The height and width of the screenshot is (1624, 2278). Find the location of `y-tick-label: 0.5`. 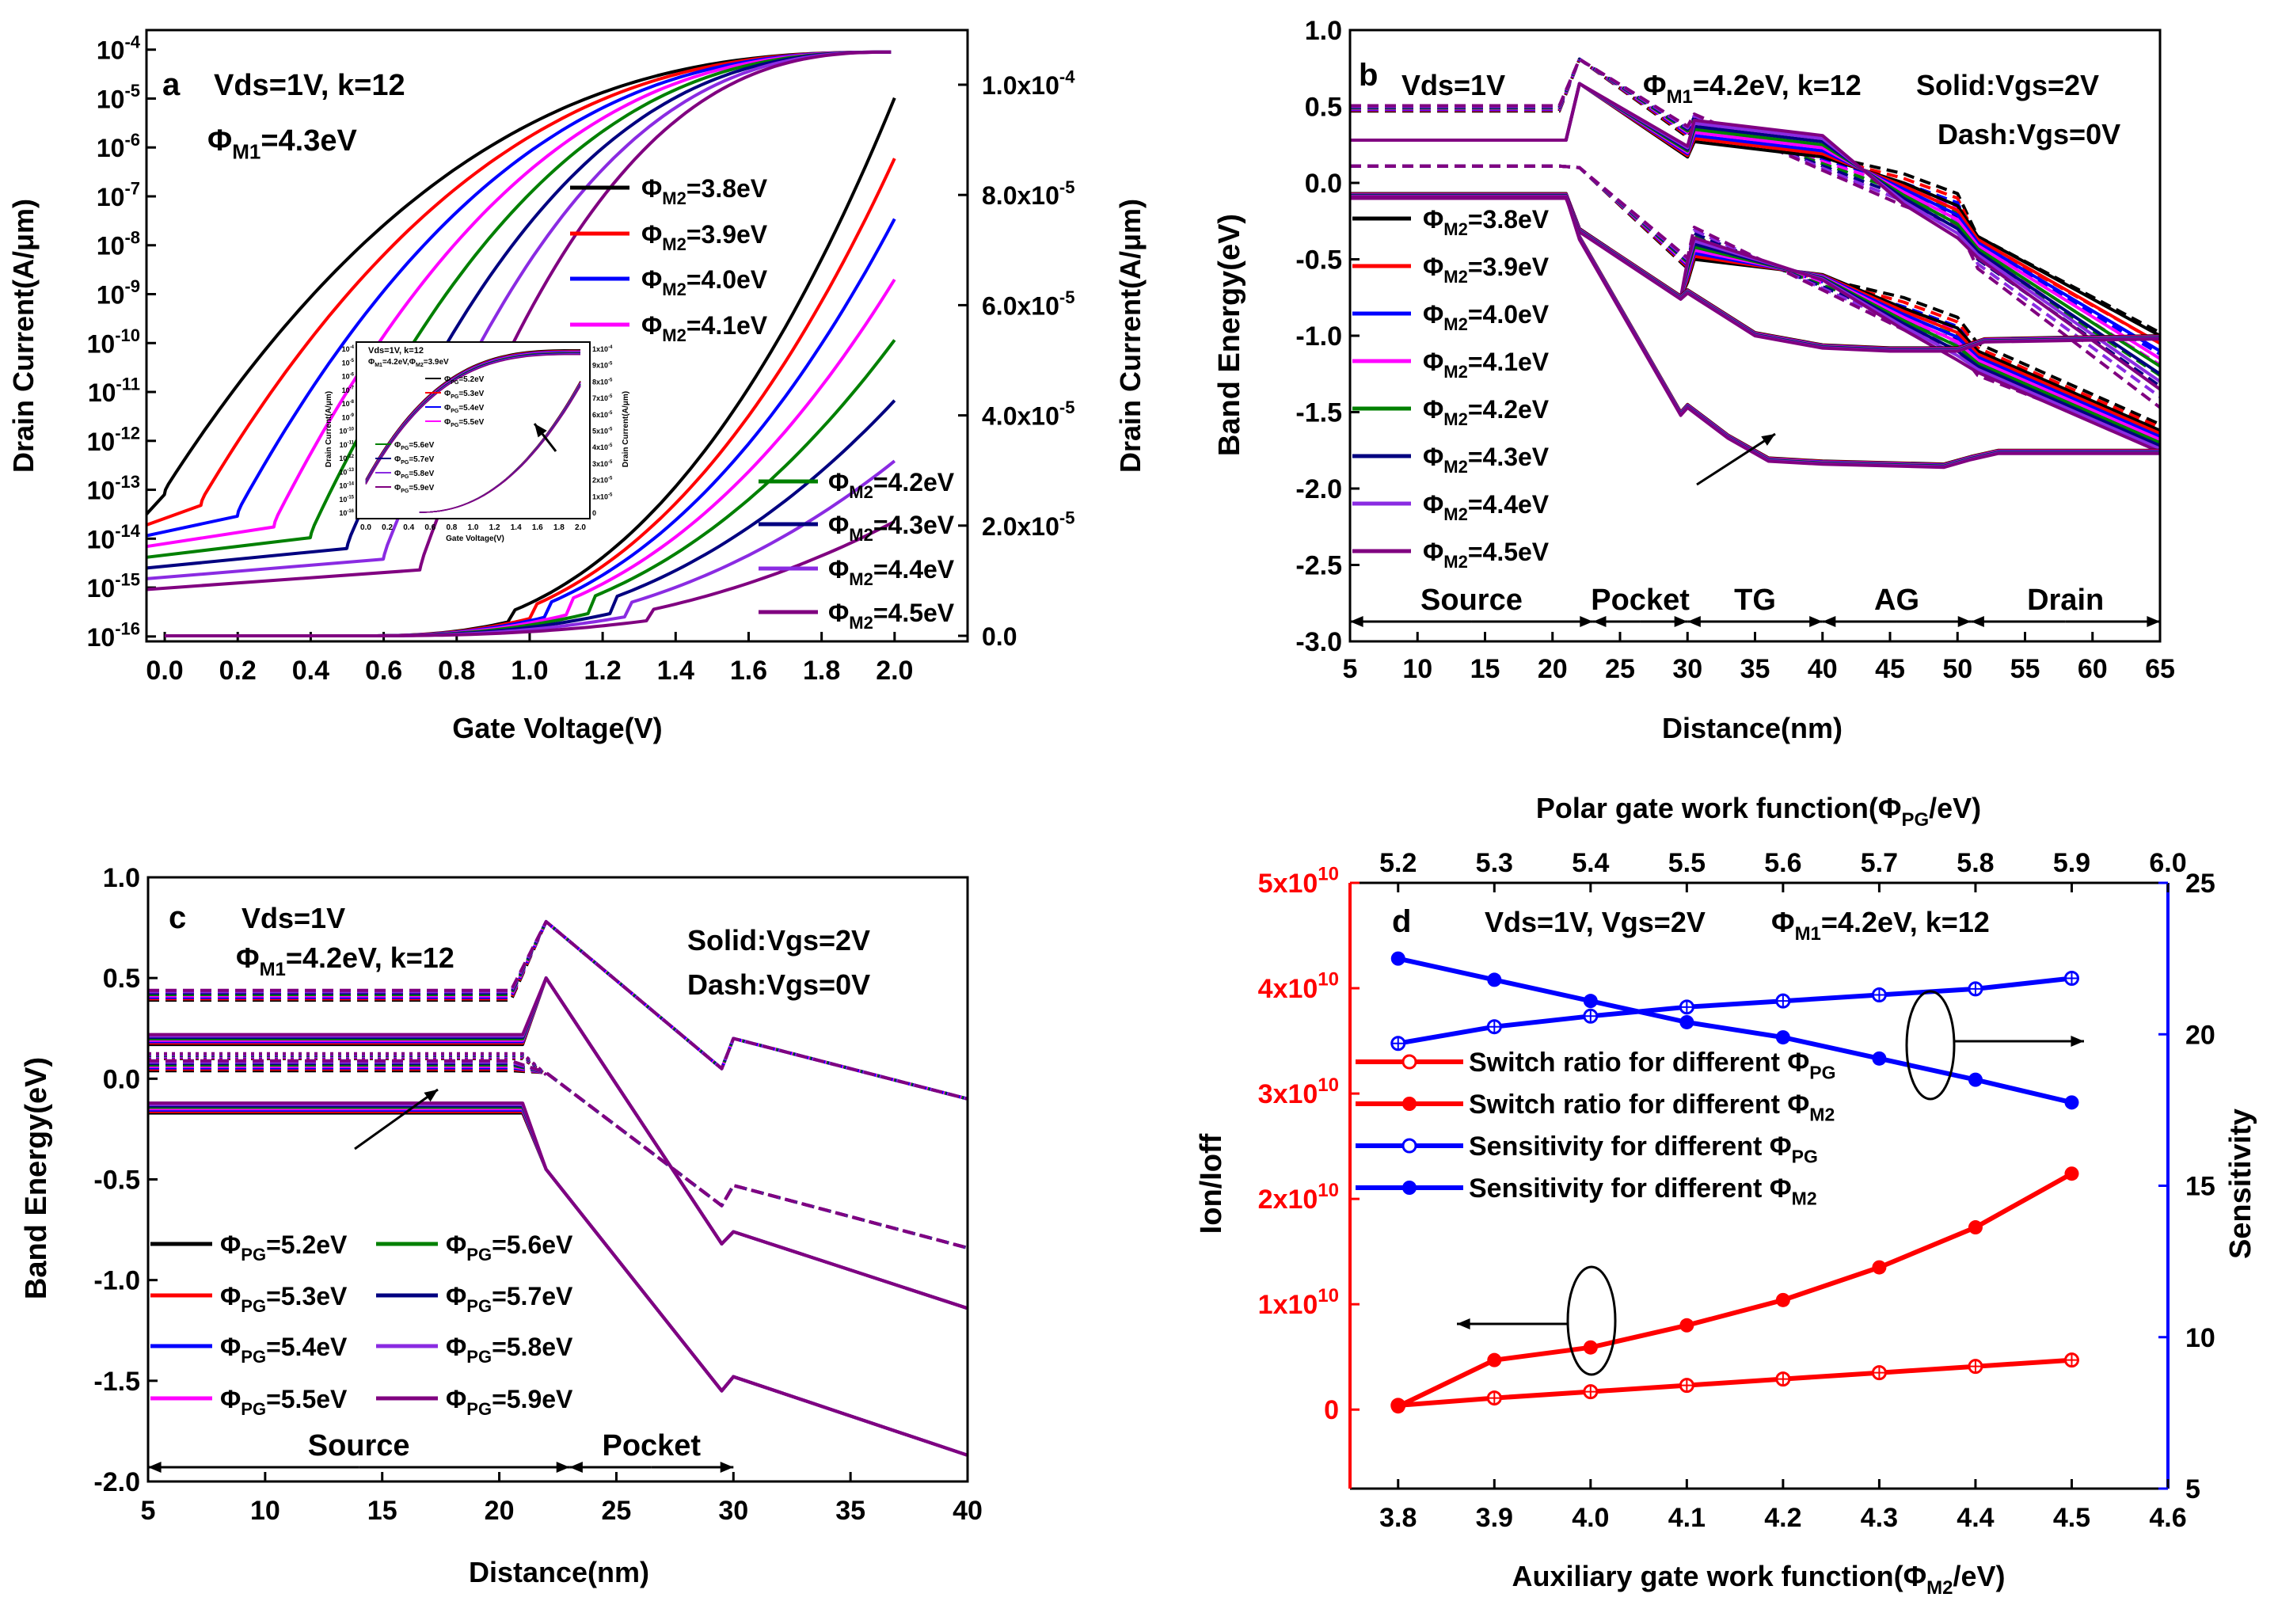

y-tick-label: 0.5 is located at coordinates (121, 979).